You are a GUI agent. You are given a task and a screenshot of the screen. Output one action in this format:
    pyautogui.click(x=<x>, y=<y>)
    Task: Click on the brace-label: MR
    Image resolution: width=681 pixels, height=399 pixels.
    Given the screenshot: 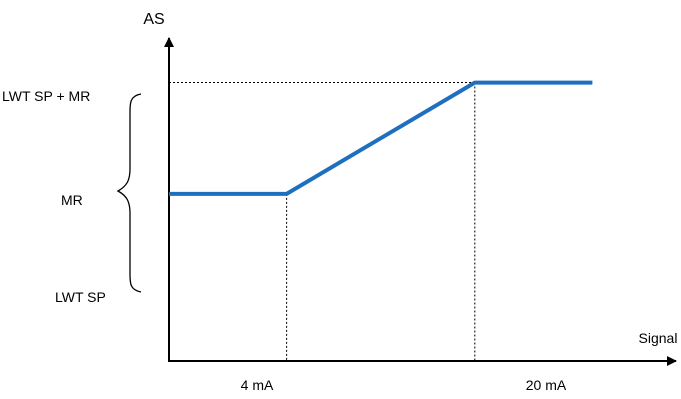 What is the action you would take?
    pyautogui.click(x=72, y=200)
    